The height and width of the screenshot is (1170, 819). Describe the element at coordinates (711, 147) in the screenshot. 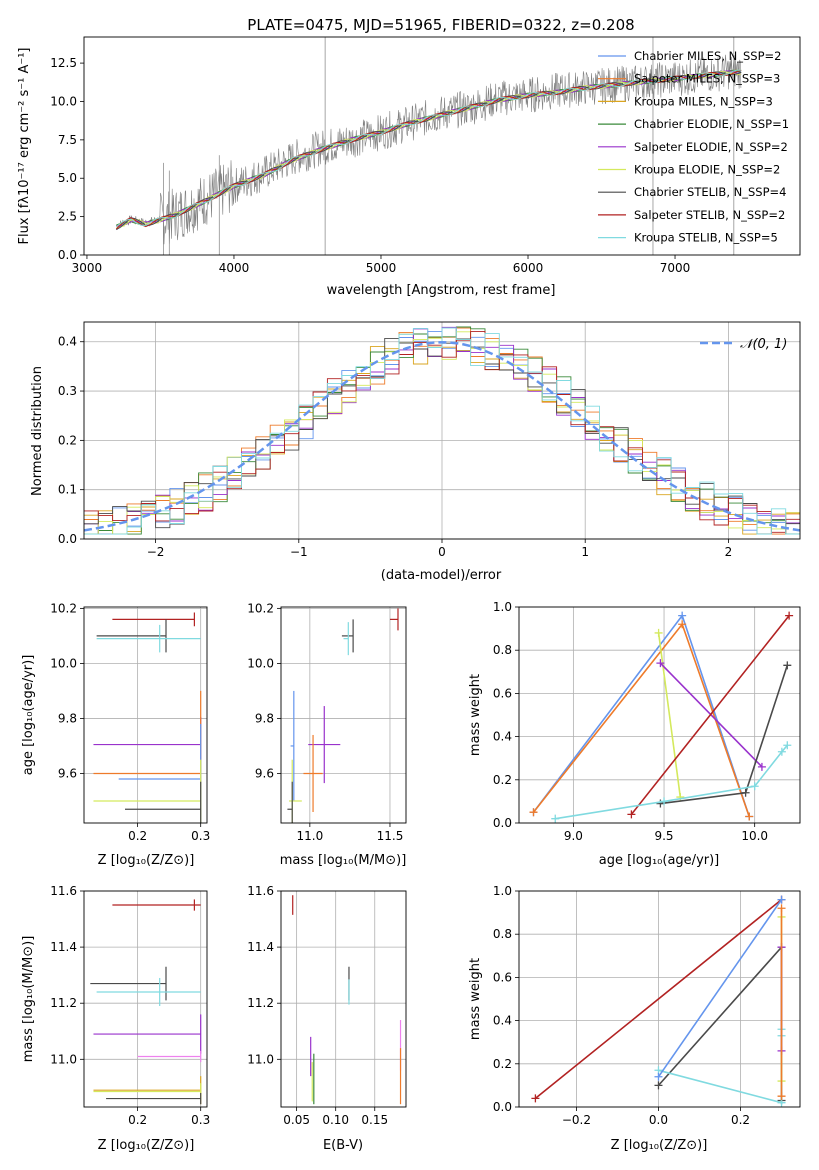

I see `legend-label: Salpeter ELODIE, N_SSP=2` at that location.